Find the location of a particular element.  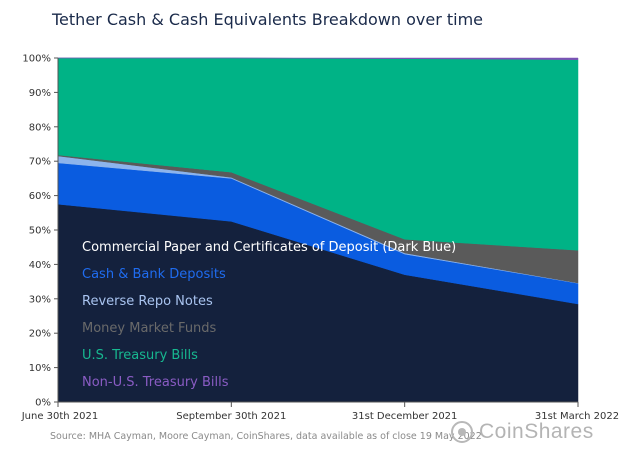

logo-text: CoinShares is located at coordinates (536, 431).